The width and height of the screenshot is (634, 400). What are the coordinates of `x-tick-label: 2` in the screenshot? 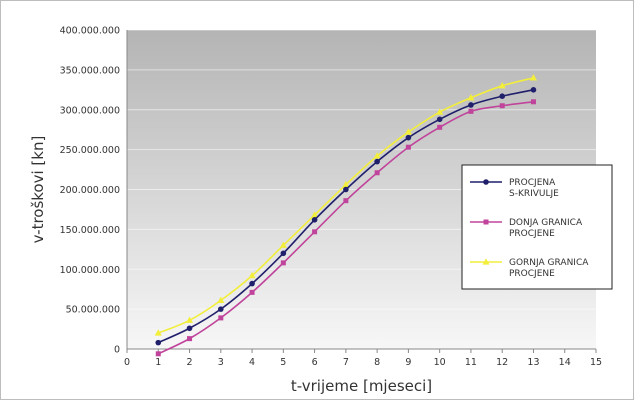 It's located at (190, 362).